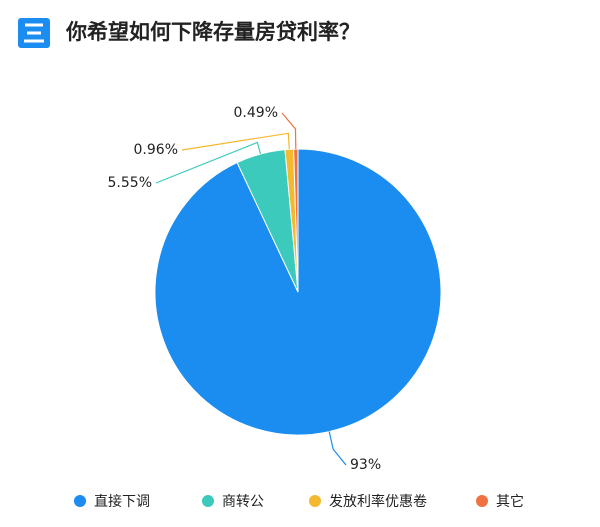 This screenshot has width=600, height=527. Describe the element at coordinates (510, 501) in the screenshot. I see `legend-label: 其它` at that location.